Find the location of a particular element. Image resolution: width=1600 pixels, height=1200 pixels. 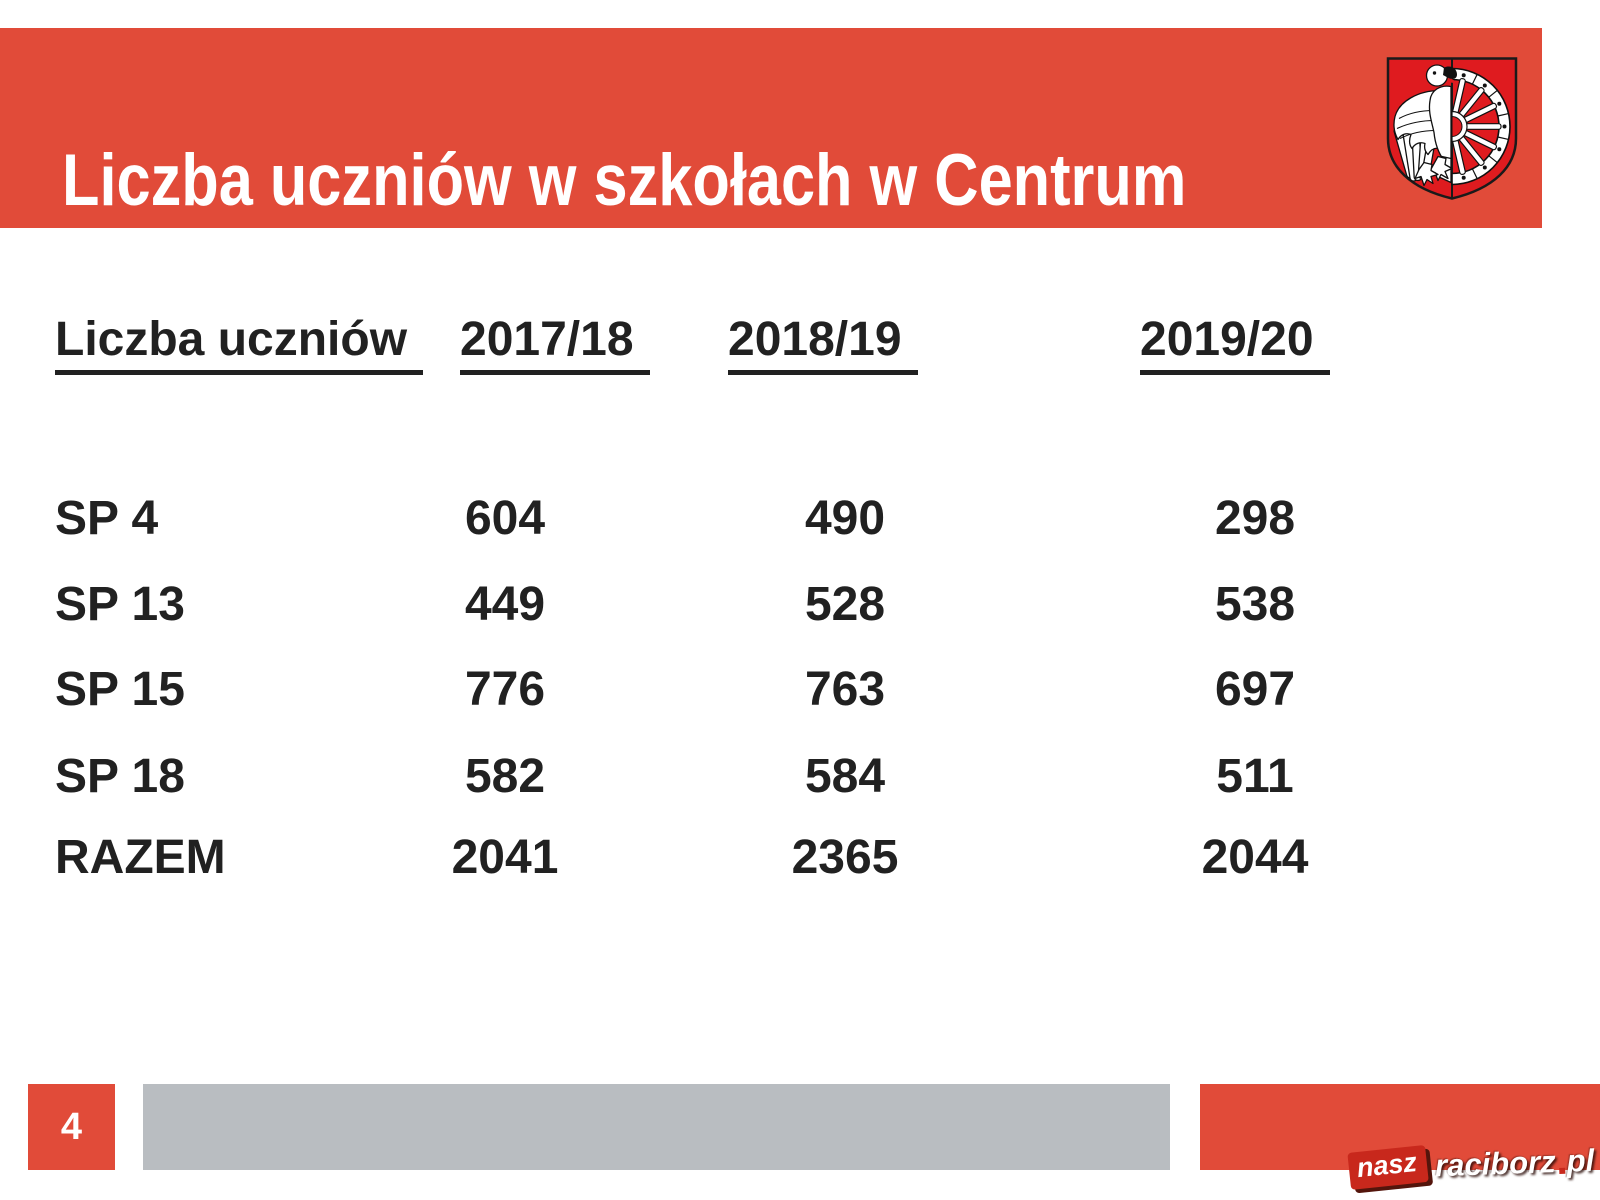

row-label: SP 15 is located at coordinates (120, 689).